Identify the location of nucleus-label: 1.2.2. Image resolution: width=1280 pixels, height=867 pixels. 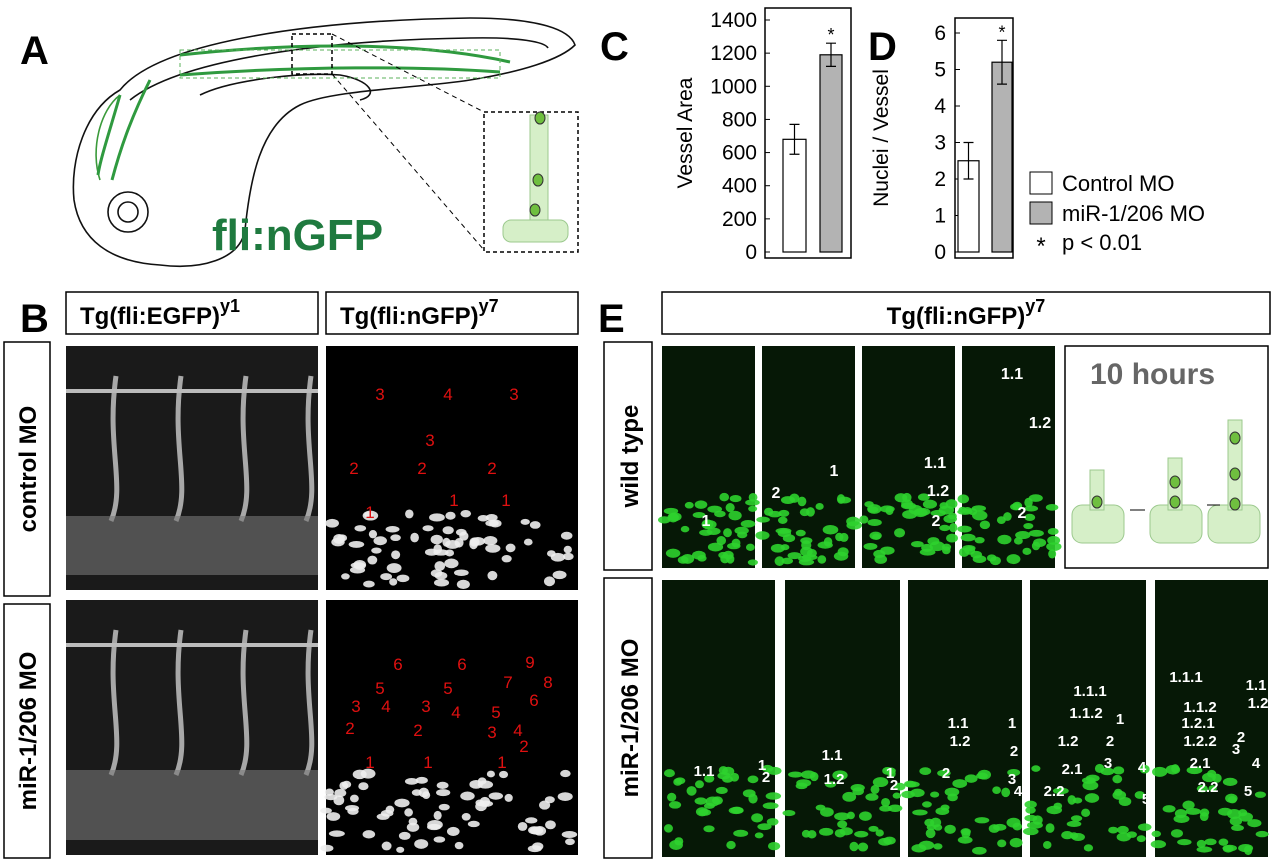
(1199, 741).